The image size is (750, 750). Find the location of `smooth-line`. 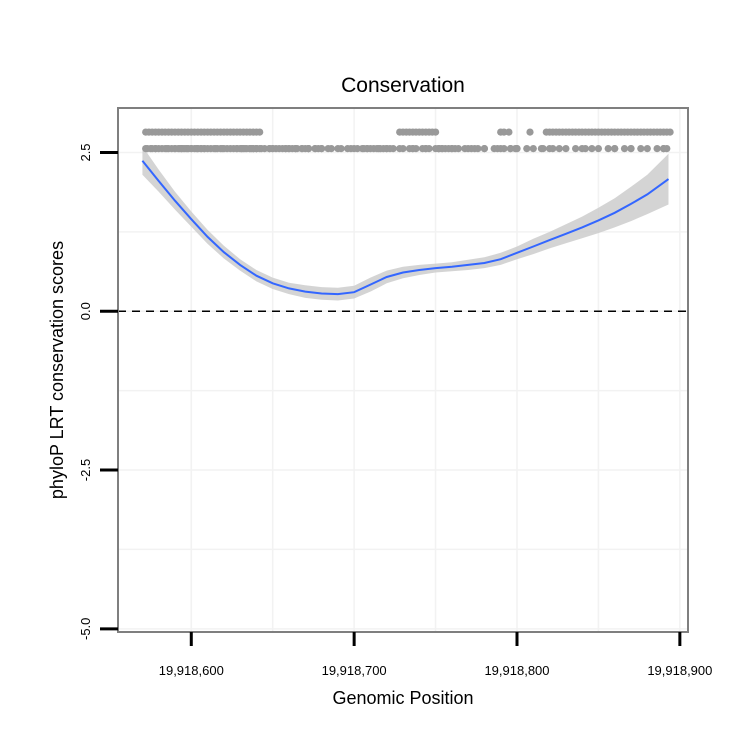

smooth-line is located at coordinates (405, 228).